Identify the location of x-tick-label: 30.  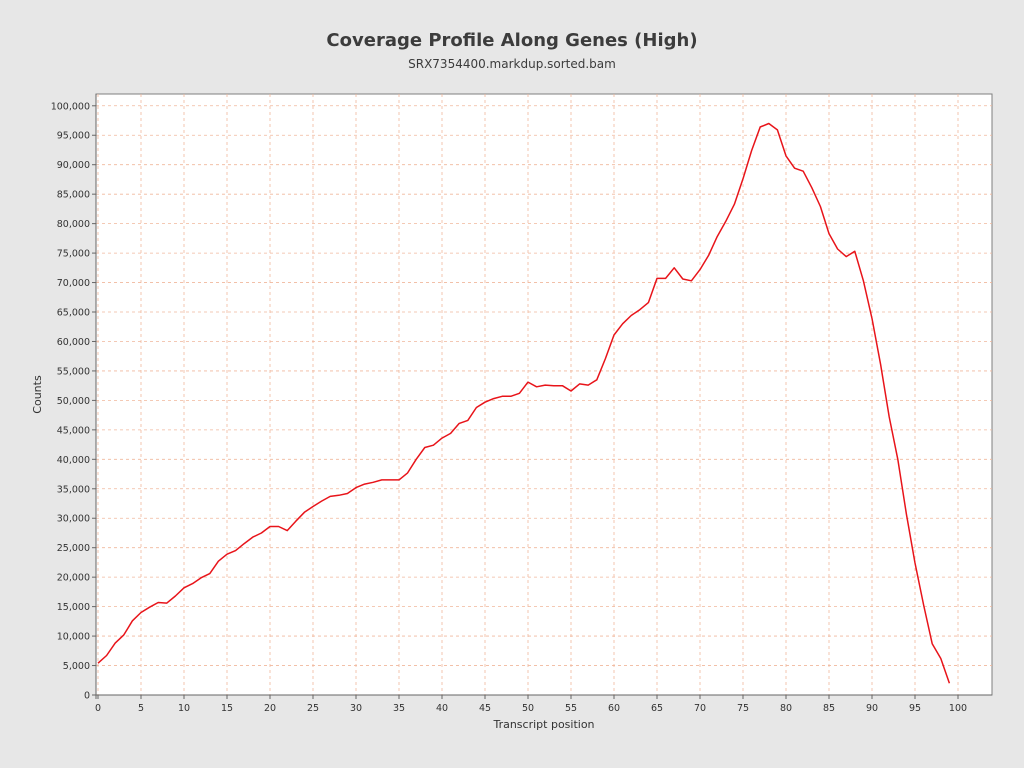
(356, 708).